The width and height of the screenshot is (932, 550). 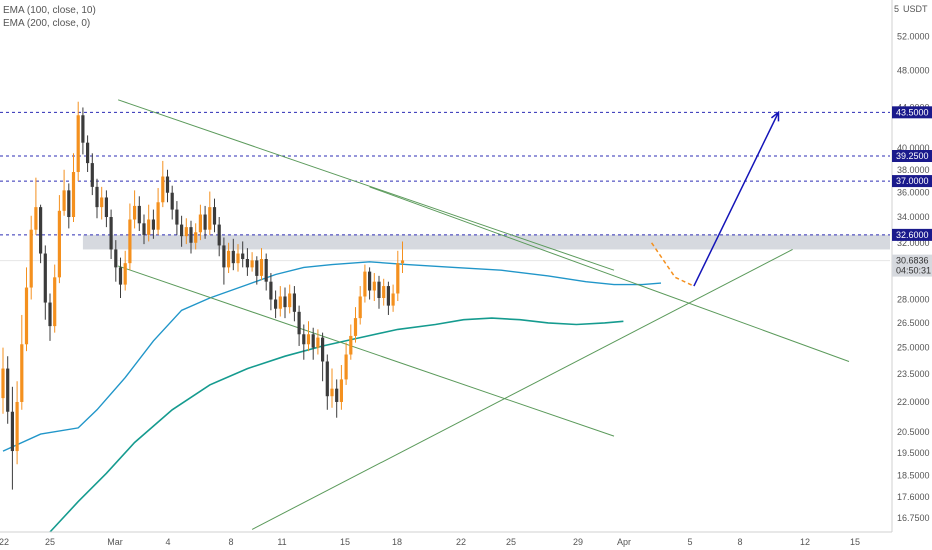 What do you see at coordinates (775, 116) in the screenshot?
I see `projection-arrow-head` at bounding box center [775, 116].